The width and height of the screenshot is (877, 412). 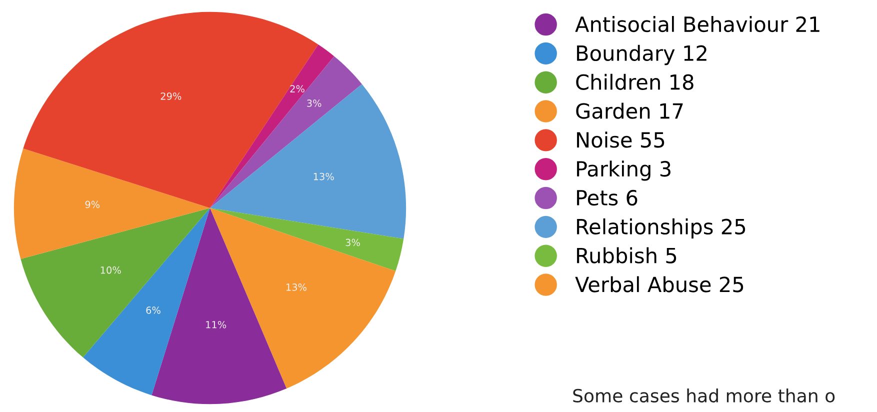 What do you see at coordinates (635, 82) in the screenshot?
I see `legend-label: Children 18` at bounding box center [635, 82].